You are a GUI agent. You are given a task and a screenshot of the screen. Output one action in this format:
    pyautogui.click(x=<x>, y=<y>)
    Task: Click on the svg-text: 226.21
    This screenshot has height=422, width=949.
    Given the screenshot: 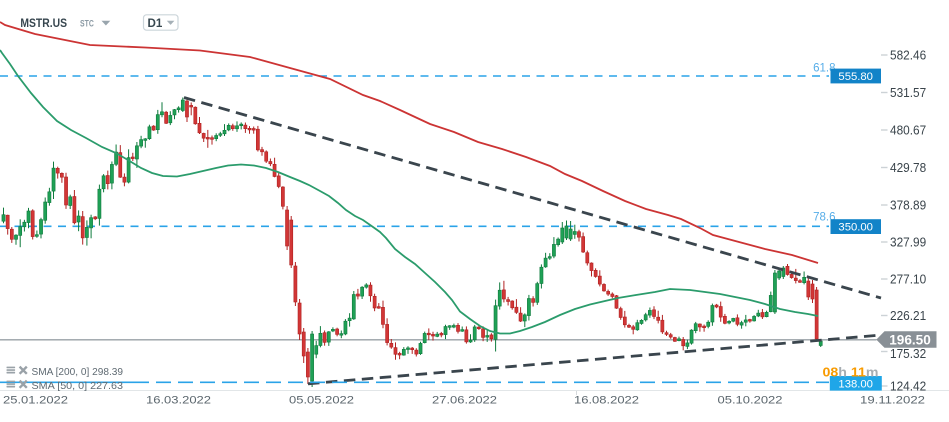 What is the action you would take?
    pyautogui.click(x=908, y=316)
    